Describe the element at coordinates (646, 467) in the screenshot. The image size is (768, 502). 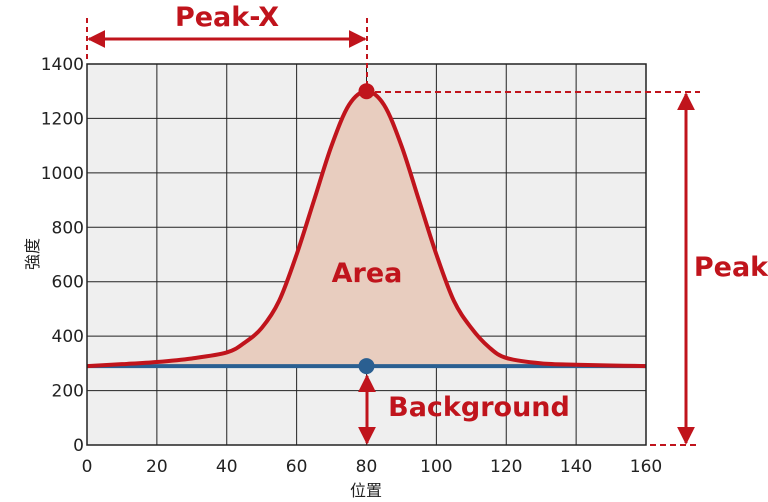
I see `x-tick-label: 160` at that location.